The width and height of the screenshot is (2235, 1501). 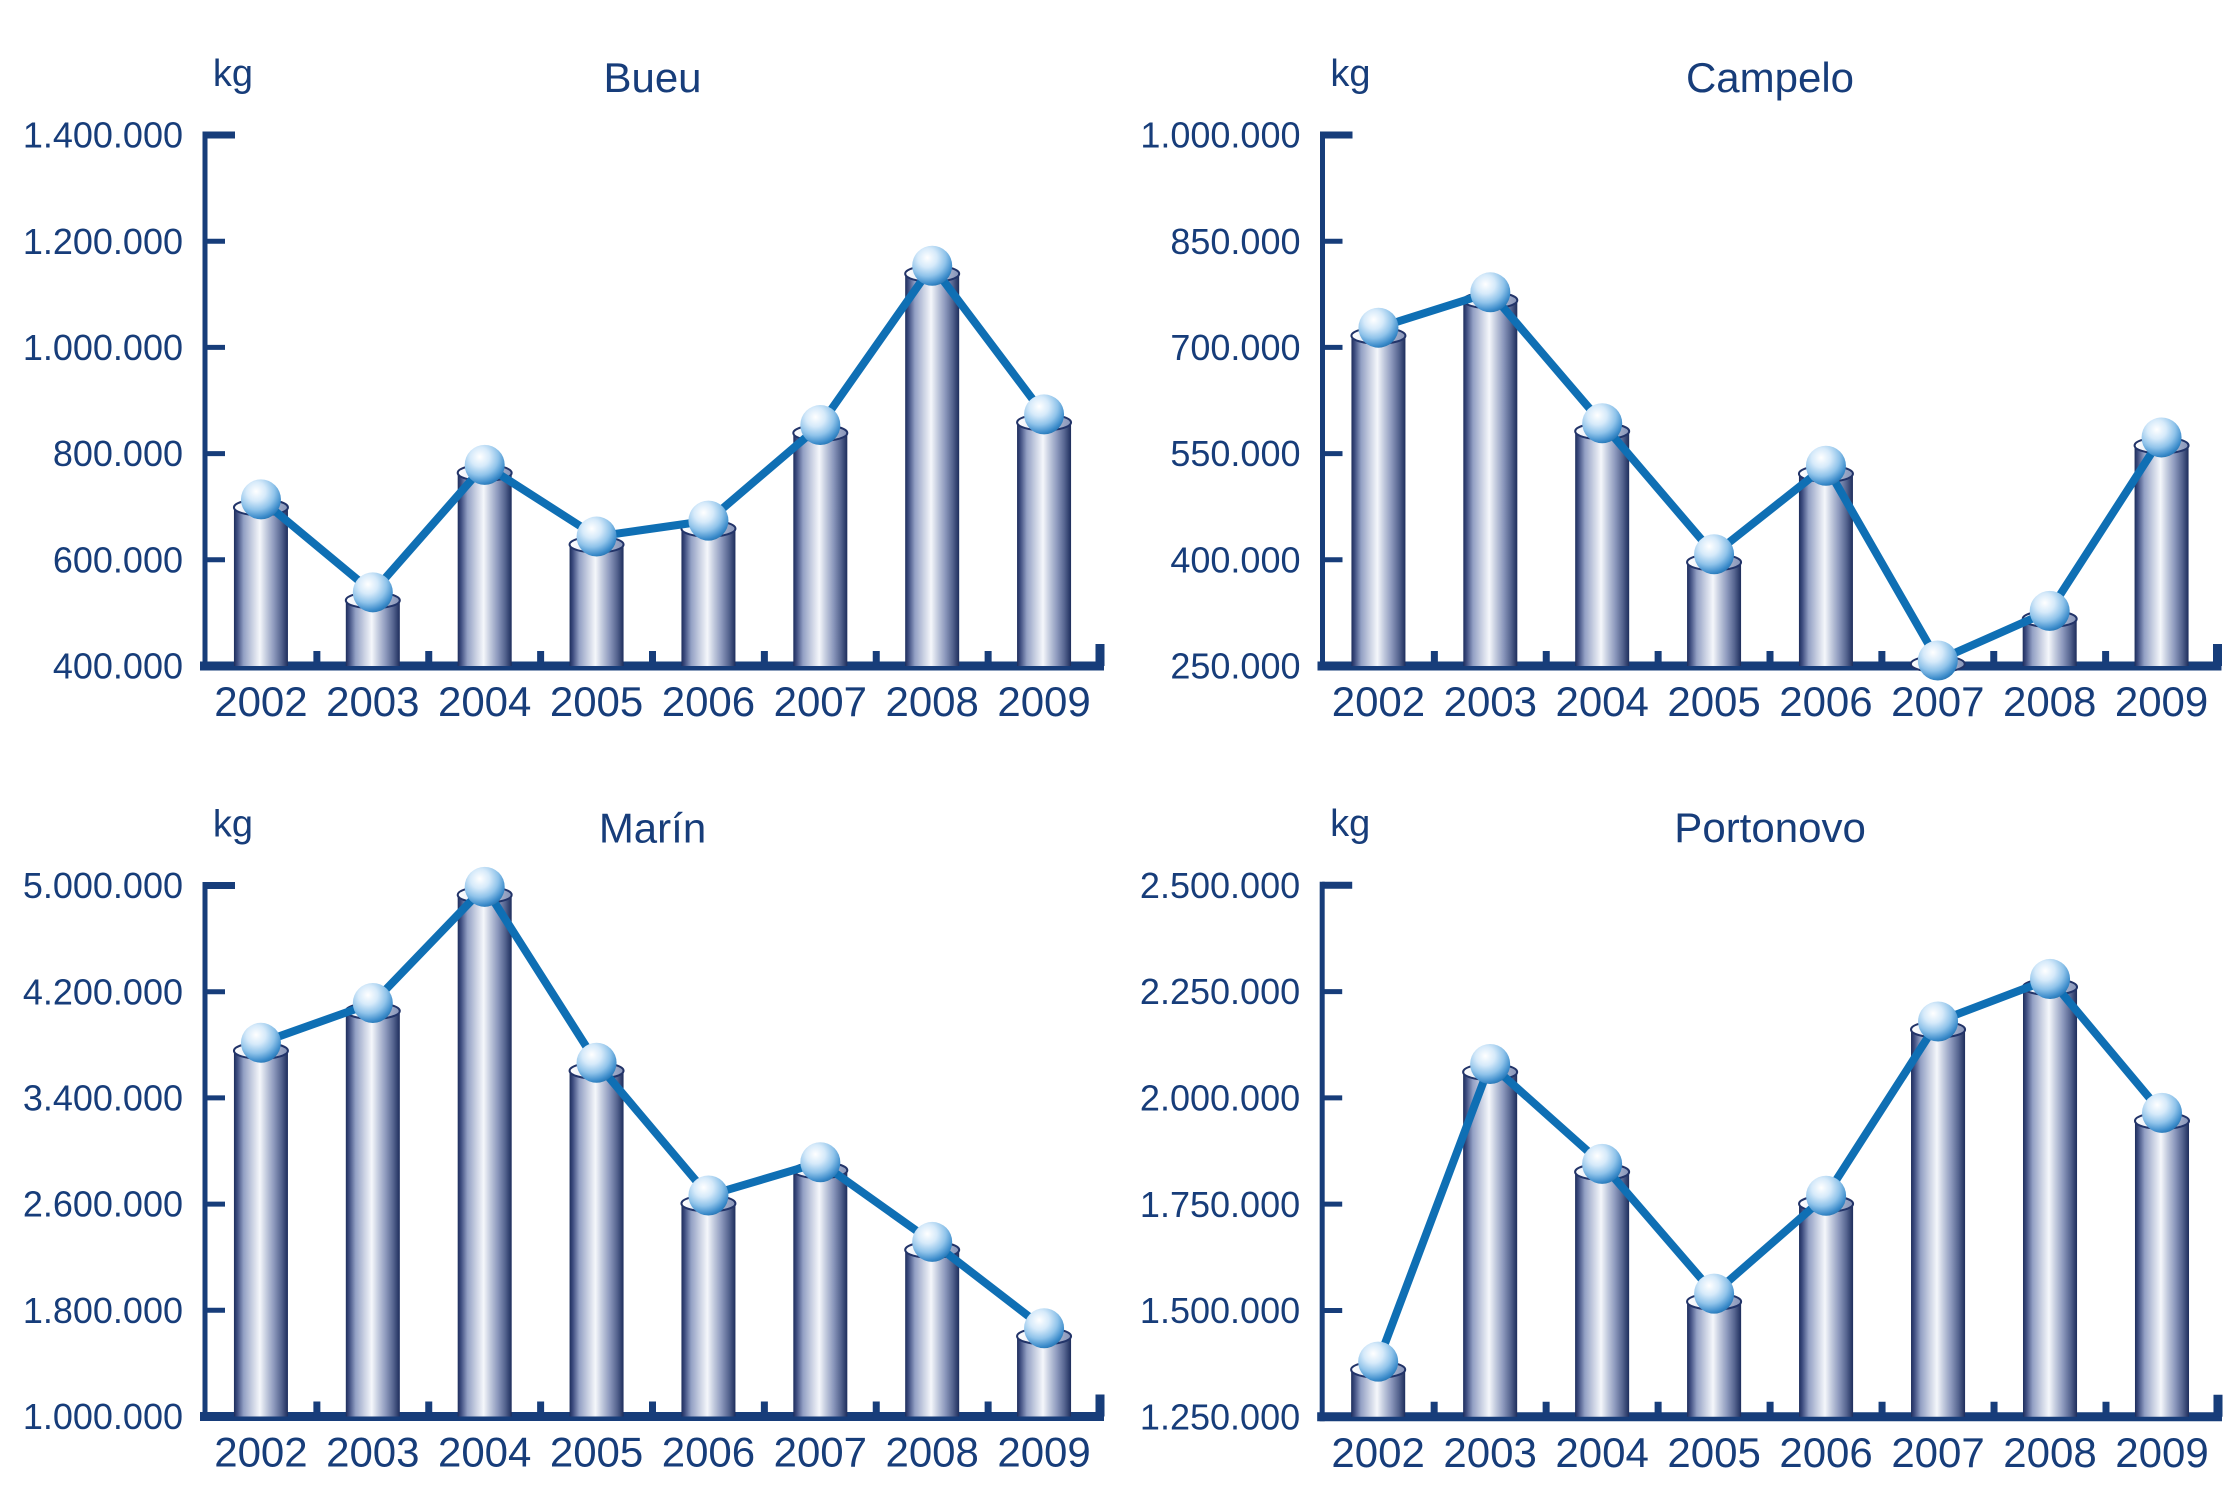 I want to click on y-tick-label: 1.500.000, so click(x=1220, y=1310).